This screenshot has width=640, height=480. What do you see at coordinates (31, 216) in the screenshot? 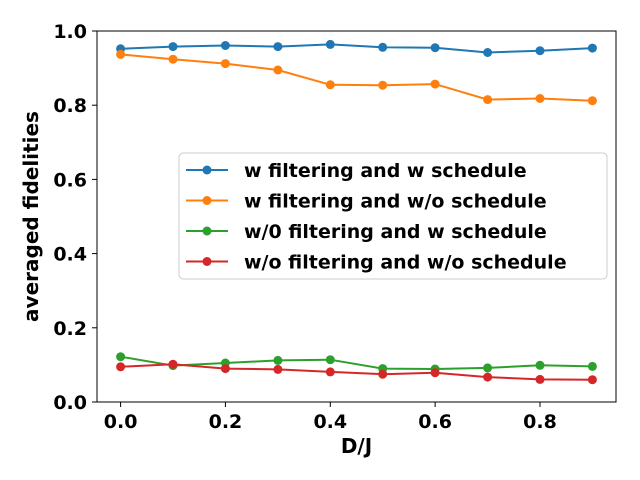
I see `y-axis-label: averaged fidelities` at bounding box center [31, 216].